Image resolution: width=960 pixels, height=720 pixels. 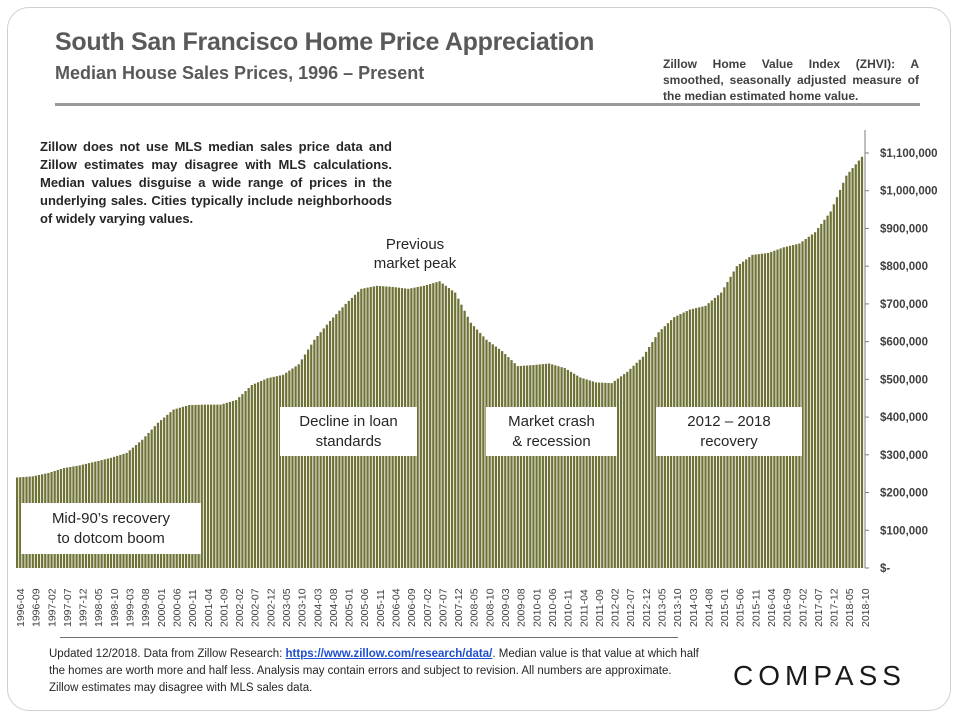 What do you see at coordinates (904, 531) in the screenshot?
I see `y-tick-label: $100,000` at bounding box center [904, 531].